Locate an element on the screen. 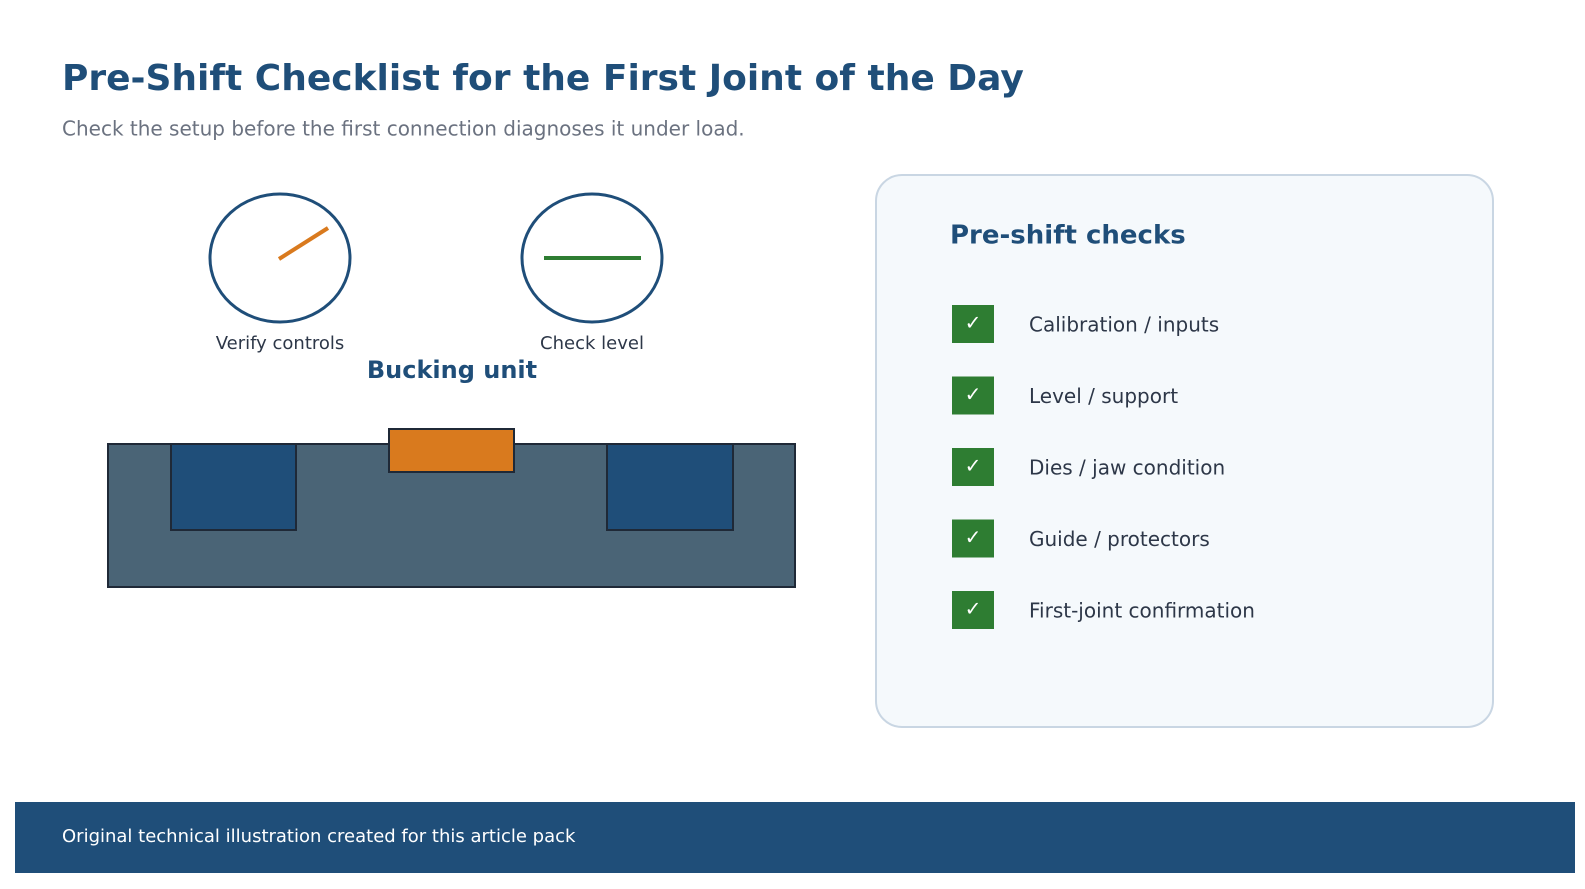 Image resolution: width=1585 pixels, height=889 pixels. check-label: Dies / jaw condition is located at coordinates (1127, 468).